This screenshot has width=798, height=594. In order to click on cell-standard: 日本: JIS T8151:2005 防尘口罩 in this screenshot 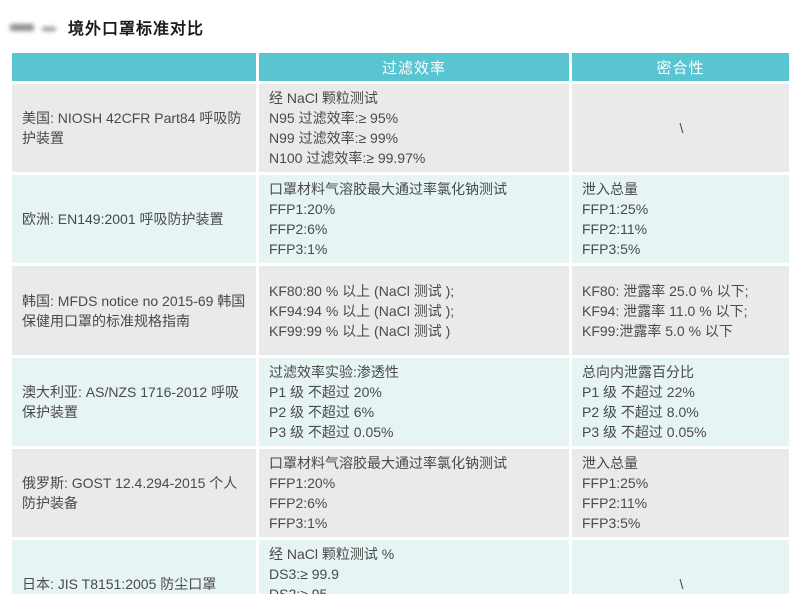, I will do `click(134, 567)`.